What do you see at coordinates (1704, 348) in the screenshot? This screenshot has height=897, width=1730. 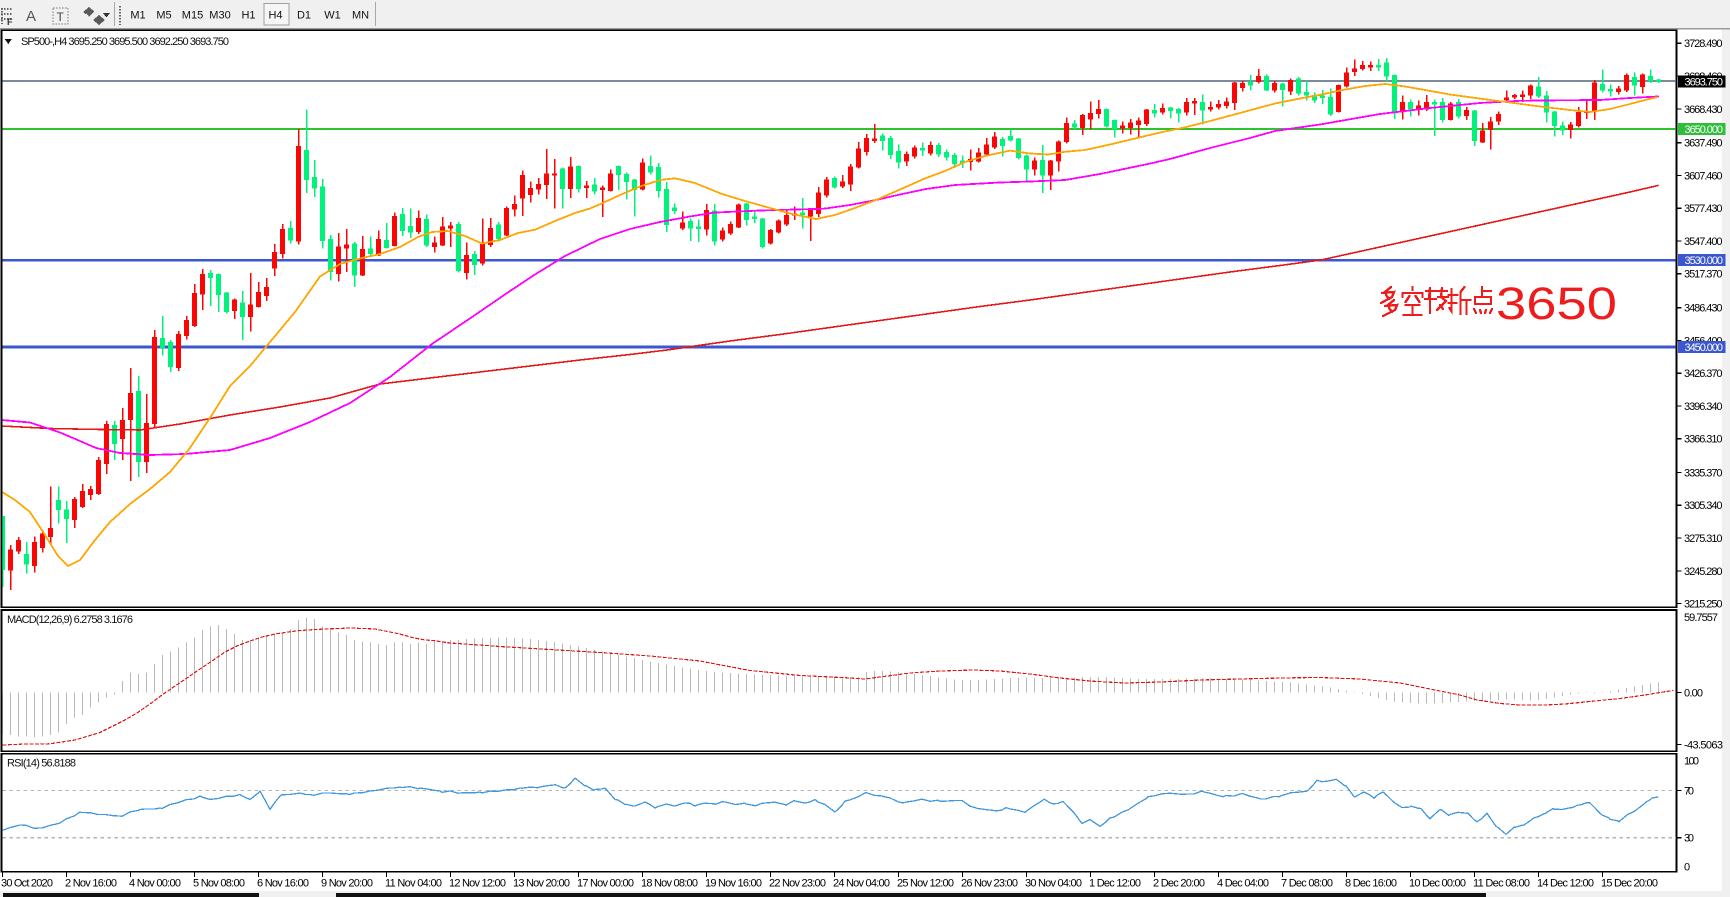 I see `svg-text: 3450.000` at bounding box center [1704, 348].